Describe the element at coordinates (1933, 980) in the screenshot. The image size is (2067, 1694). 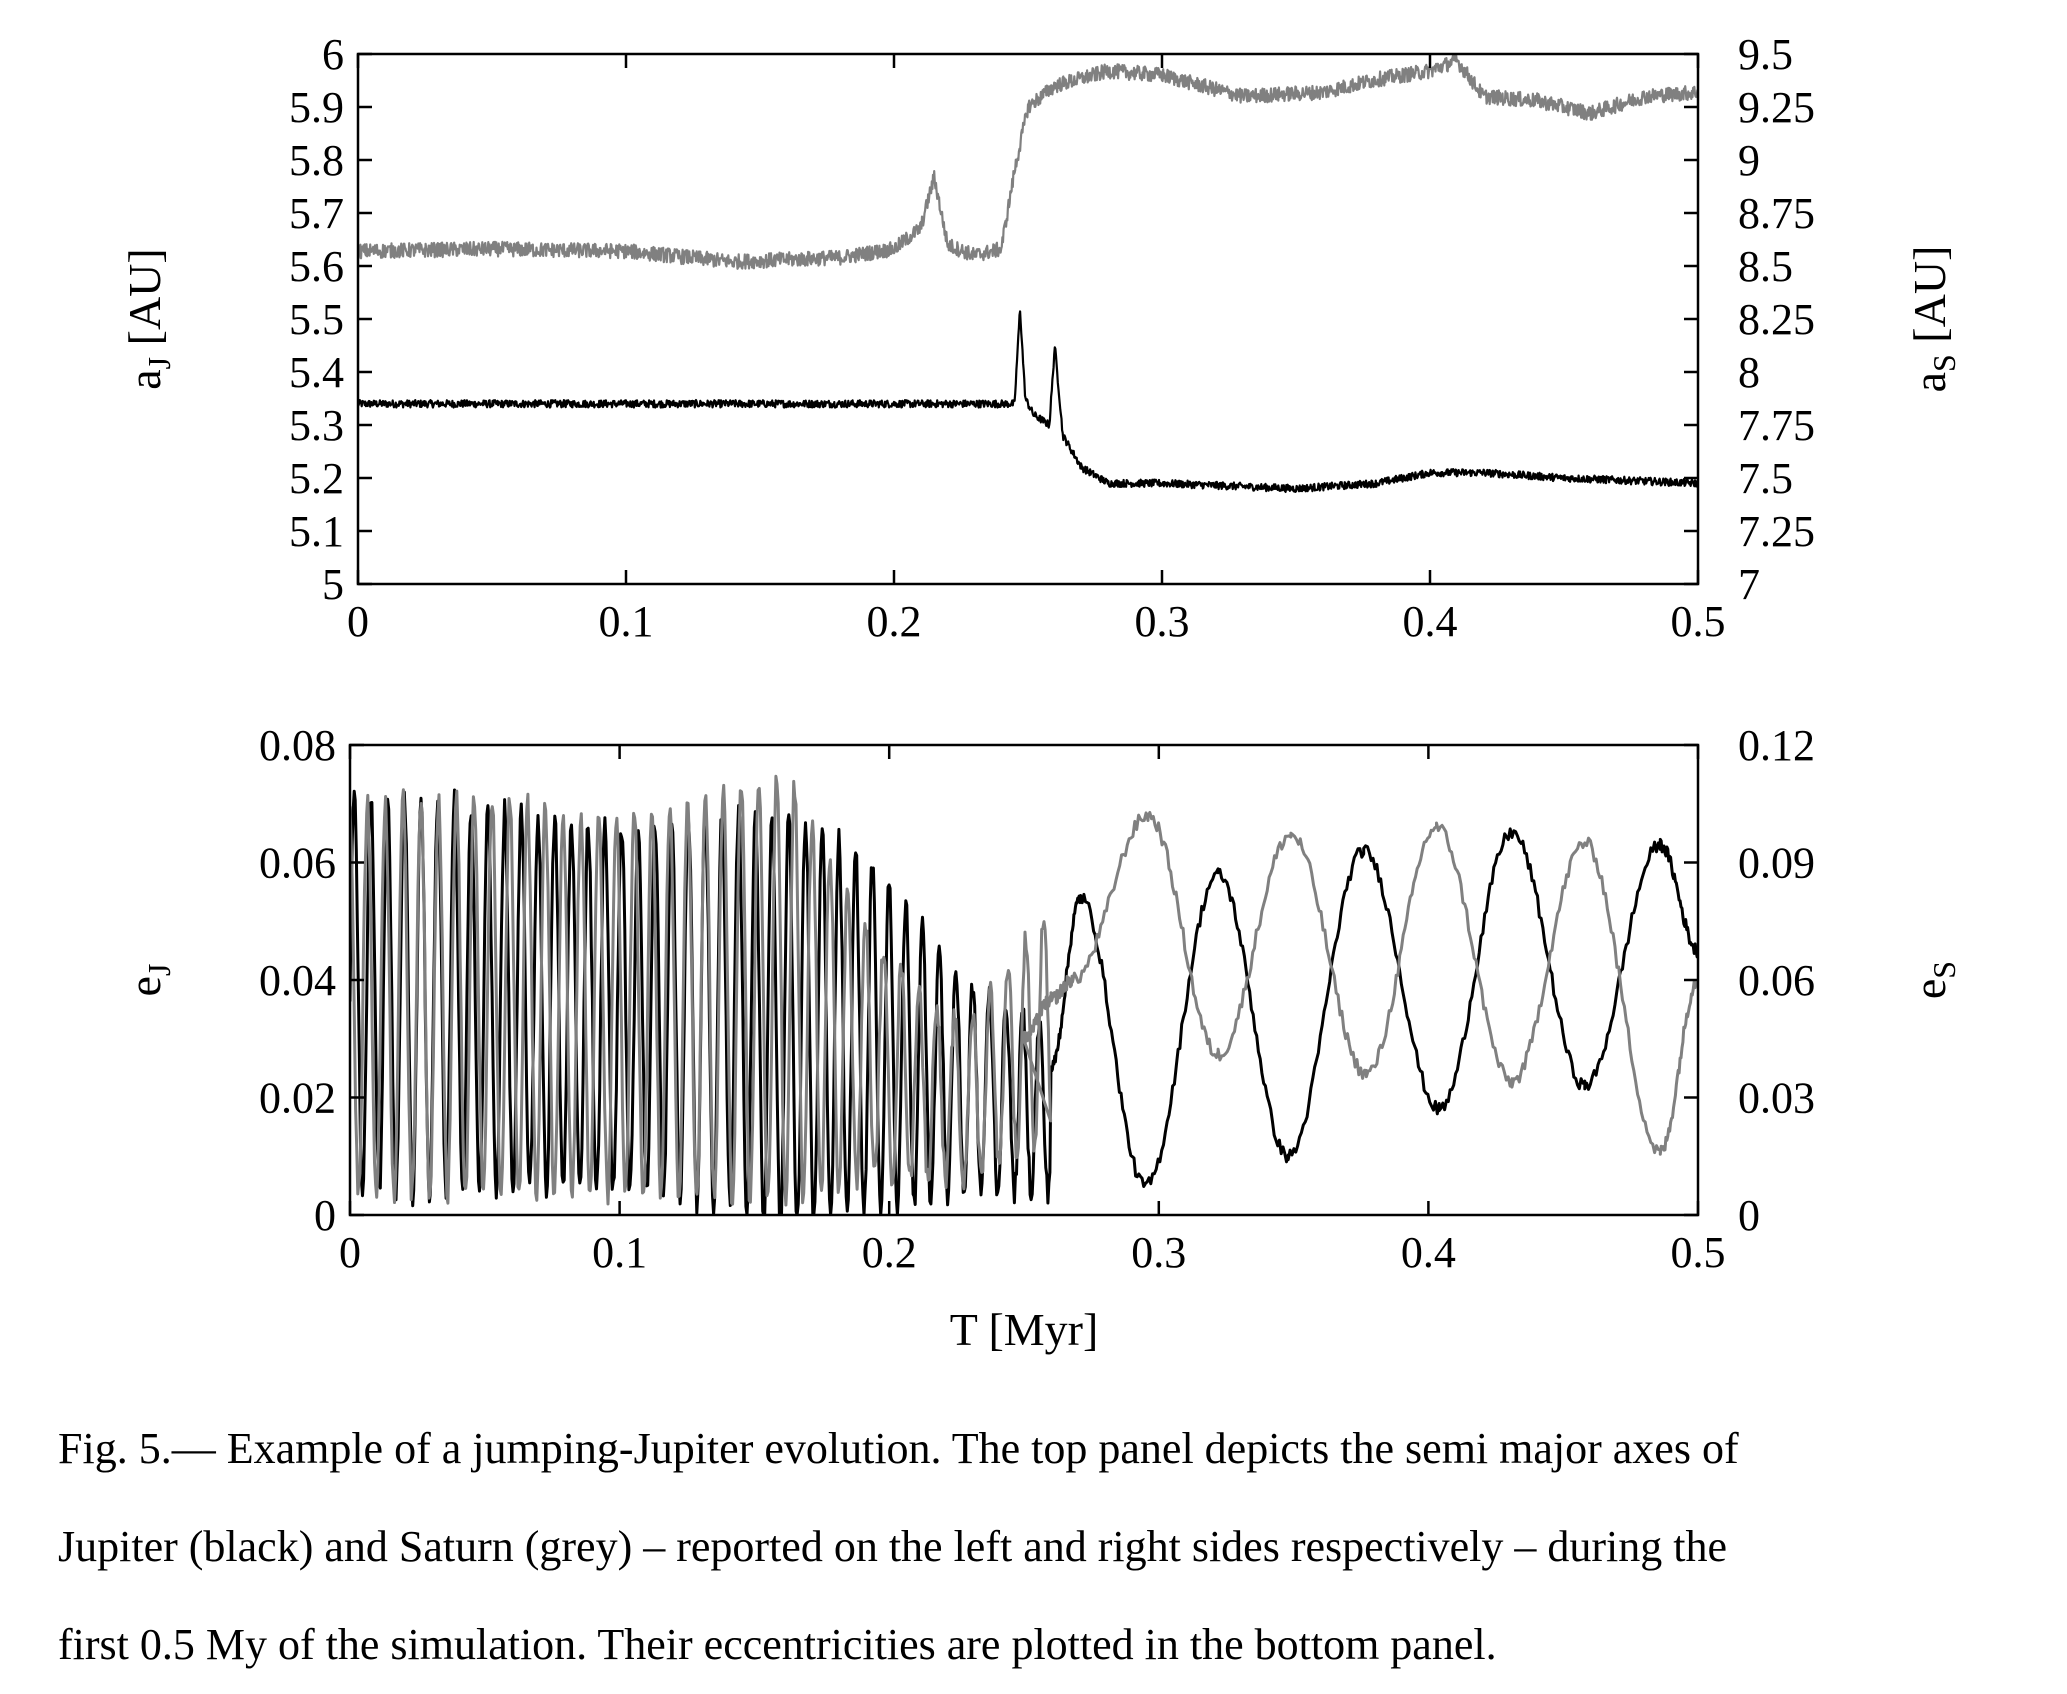
I see `y-axis-label-right: eS` at that location.